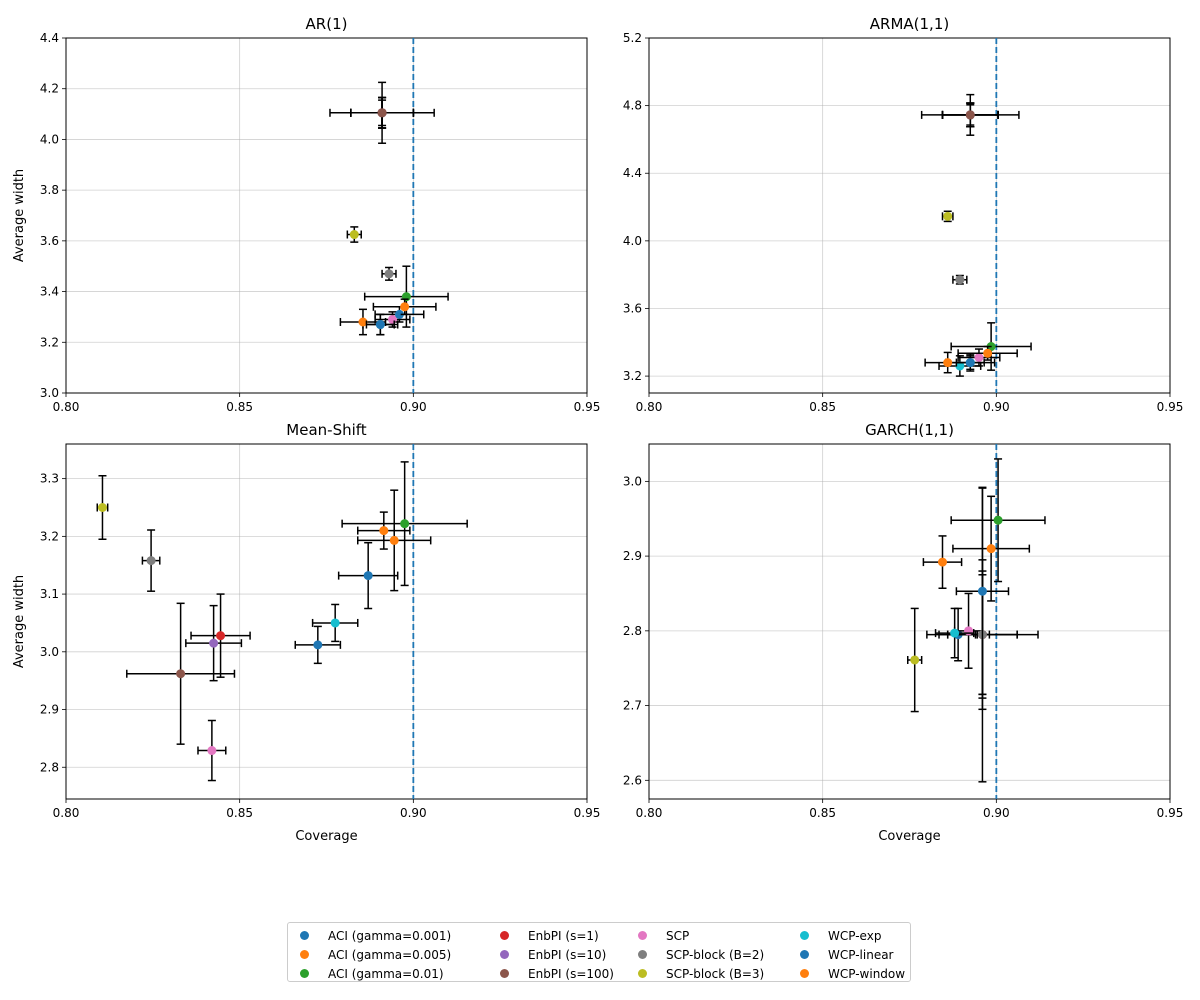 The image size is (1200, 1000). I want to click on chart-title: Mean-Shift, so click(326, 430).